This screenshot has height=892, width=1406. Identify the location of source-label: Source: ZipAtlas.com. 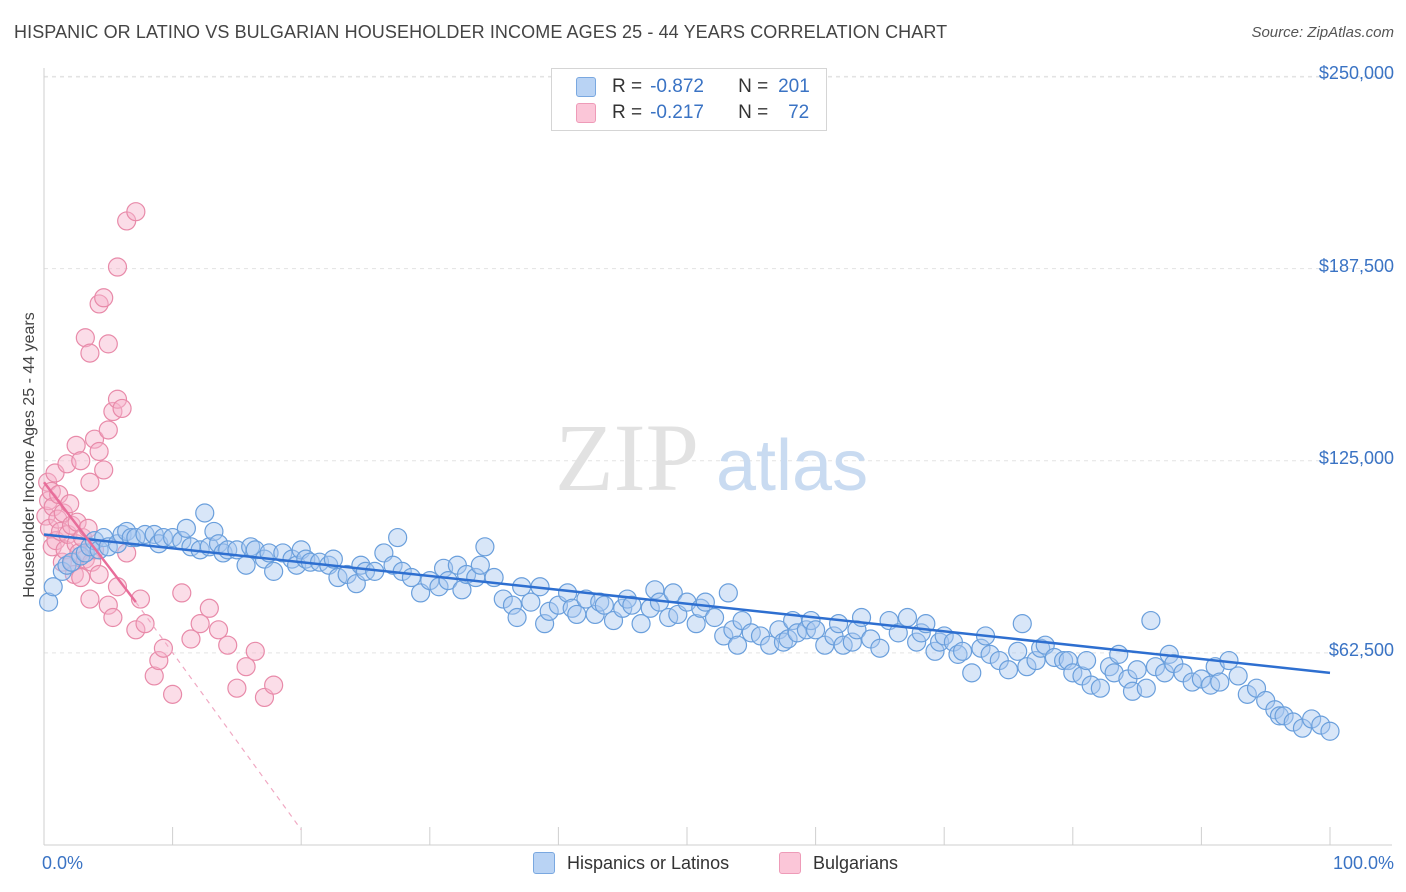
(1322, 32).